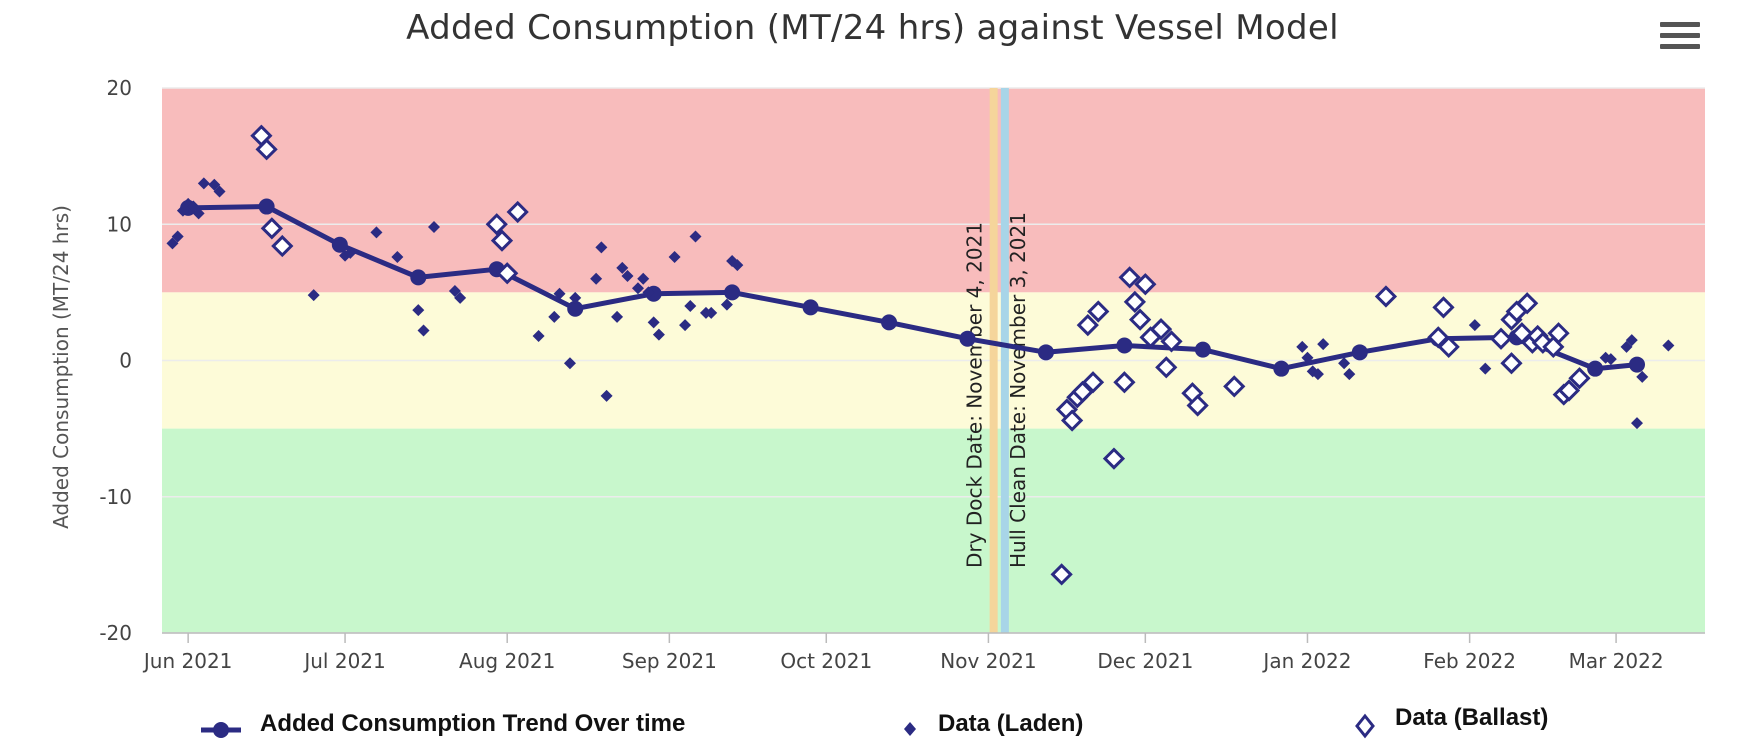 This screenshot has height=753, width=1745. What do you see at coordinates (1145, 661) in the screenshot?
I see `x-tick-label: Dec 2021` at bounding box center [1145, 661].